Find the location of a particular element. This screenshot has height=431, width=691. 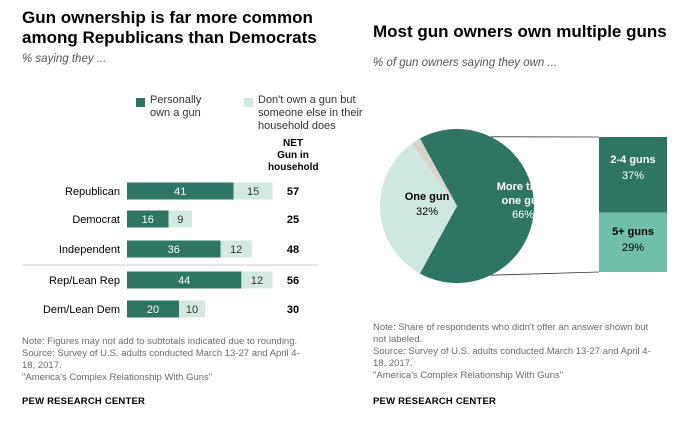

category-label: Rep/Lean Rep is located at coordinates (84, 281).